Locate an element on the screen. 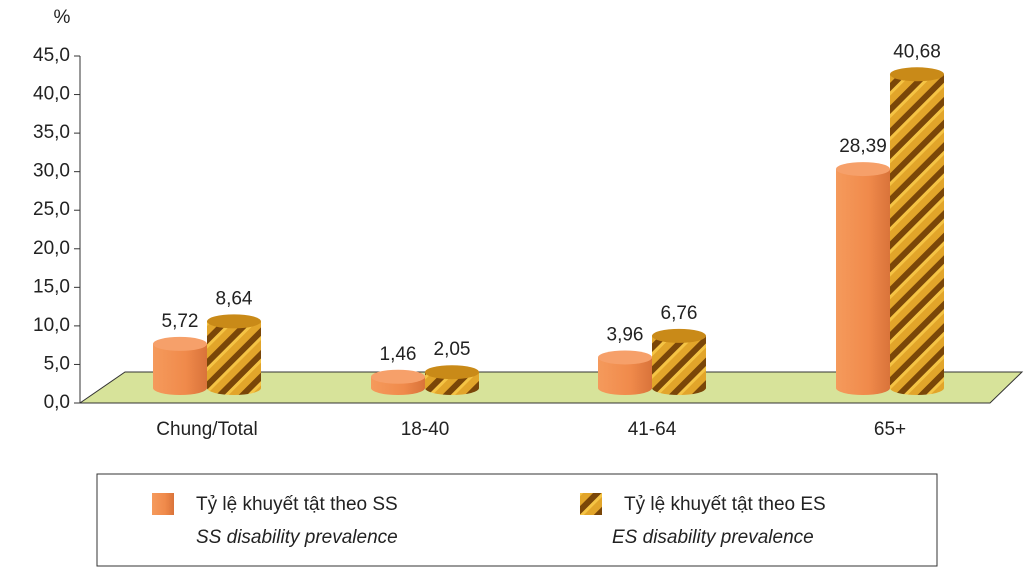  y-axis-label: % is located at coordinates (62, 17).